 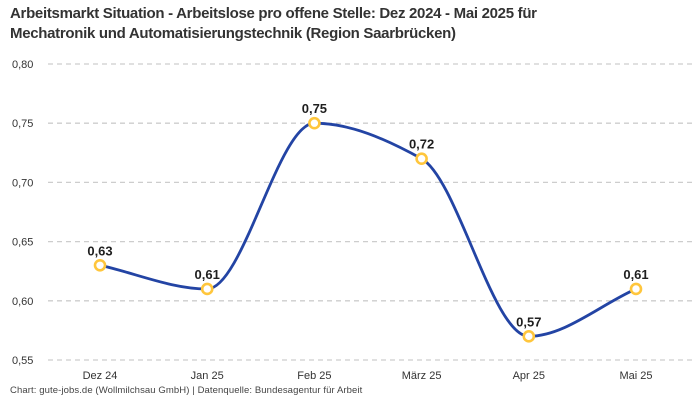 What do you see at coordinates (528, 321) in the screenshot?
I see `data-point-label: 0,57` at bounding box center [528, 321].